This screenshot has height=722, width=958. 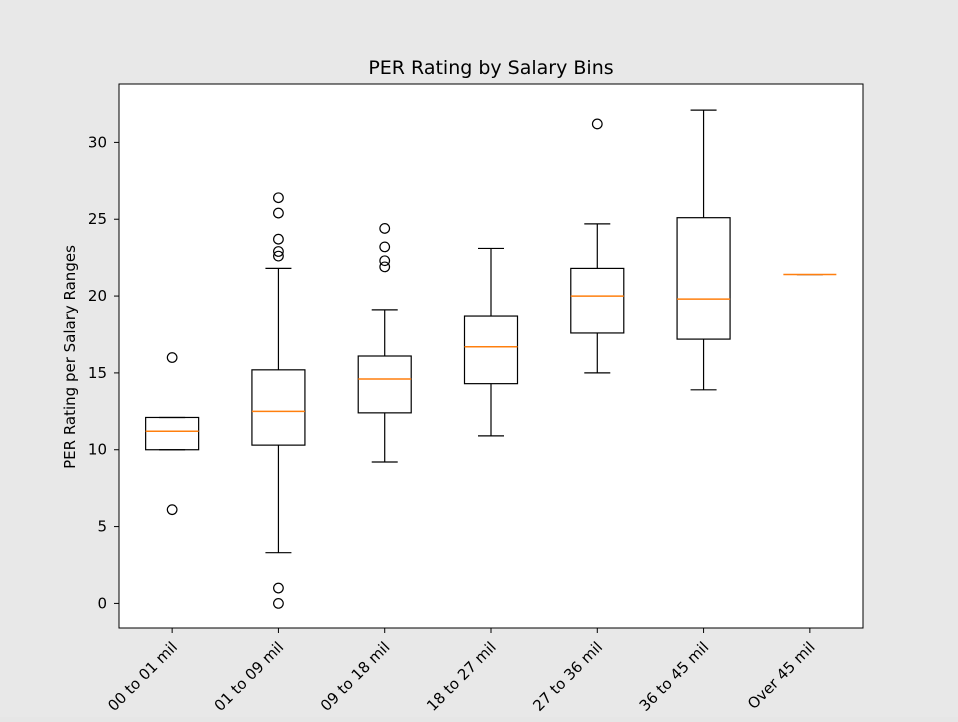 I want to click on x-tick-label: 09 to 18 mil, so click(x=355, y=676).